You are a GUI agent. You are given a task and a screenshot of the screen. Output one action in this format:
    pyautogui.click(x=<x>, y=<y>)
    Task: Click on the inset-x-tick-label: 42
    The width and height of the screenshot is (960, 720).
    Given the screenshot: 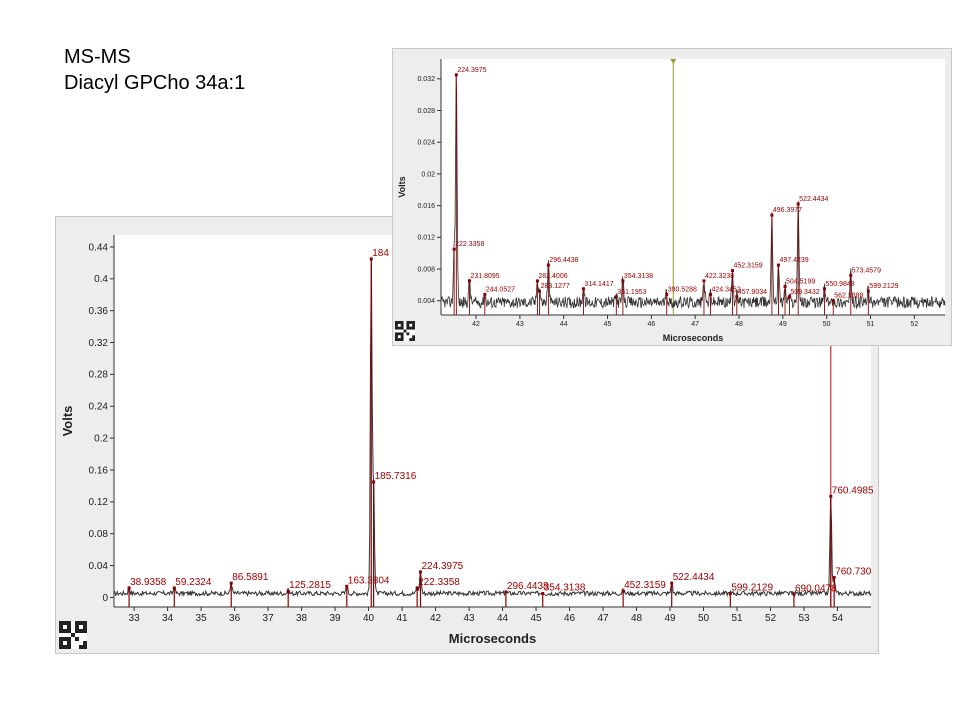 What is the action you would take?
    pyautogui.click(x=476, y=324)
    